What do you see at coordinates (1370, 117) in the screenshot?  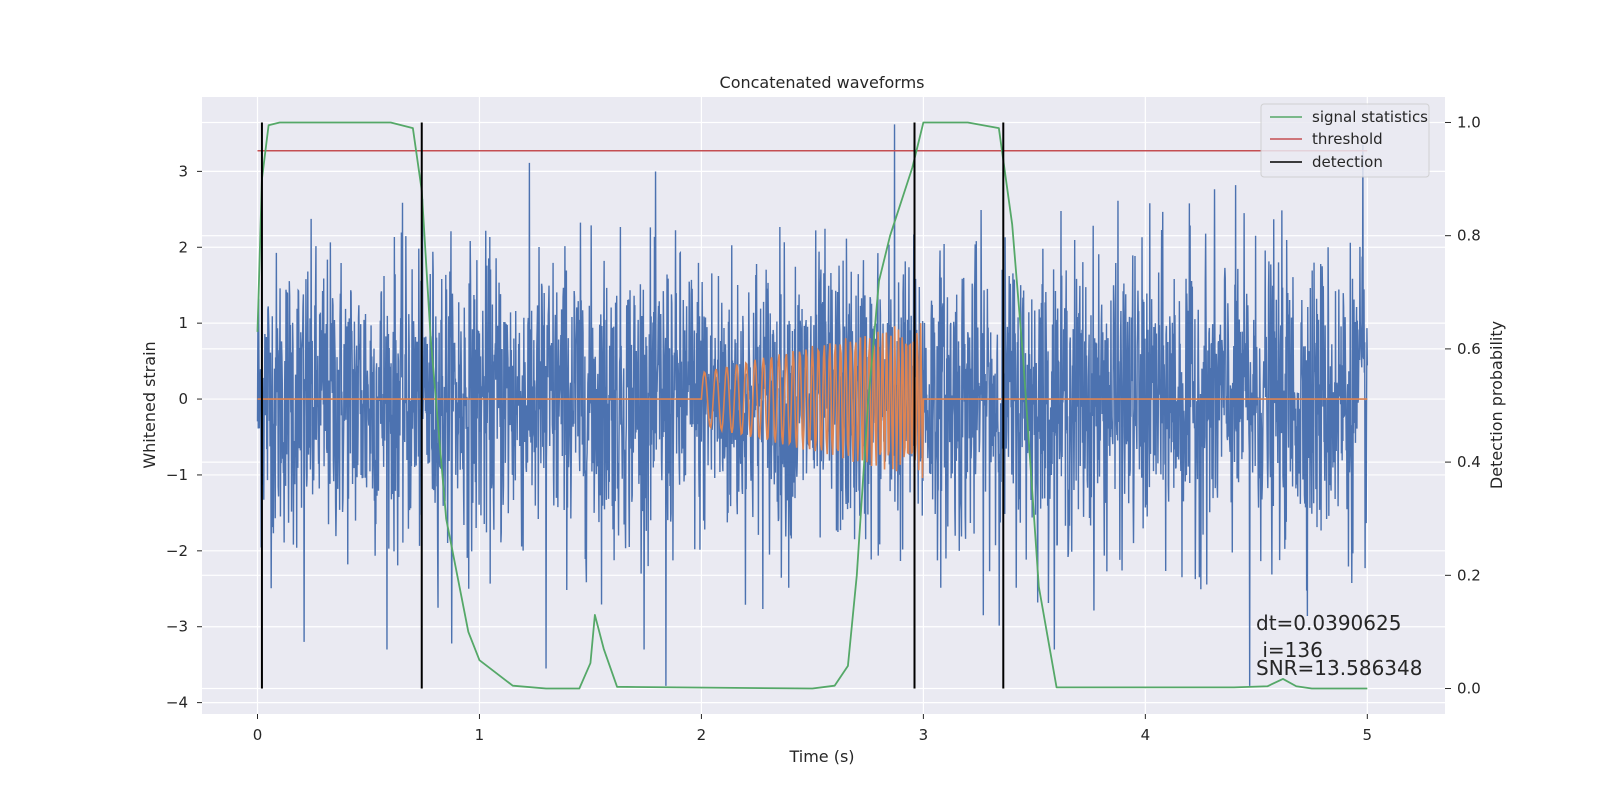 I see `legend-signal-statistics-label: signal statistics` at bounding box center [1370, 117].